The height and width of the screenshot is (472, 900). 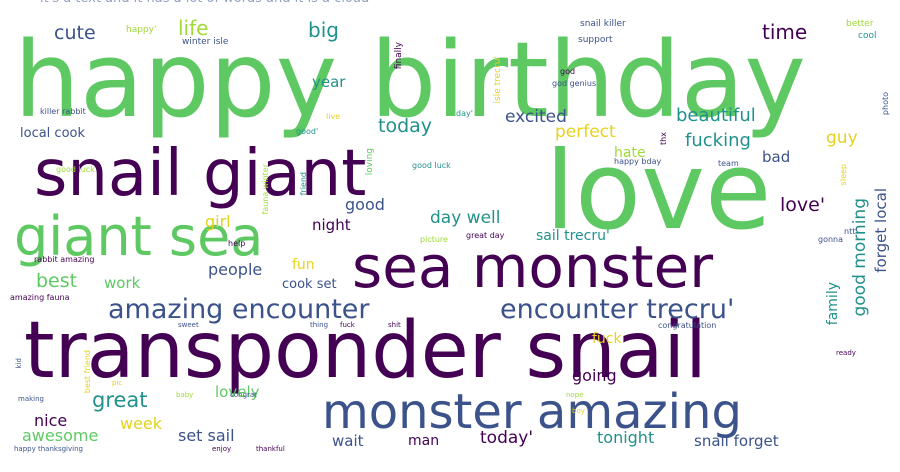 What do you see at coordinates (728, 163) in the screenshot?
I see `word-team: team` at bounding box center [728, 163].